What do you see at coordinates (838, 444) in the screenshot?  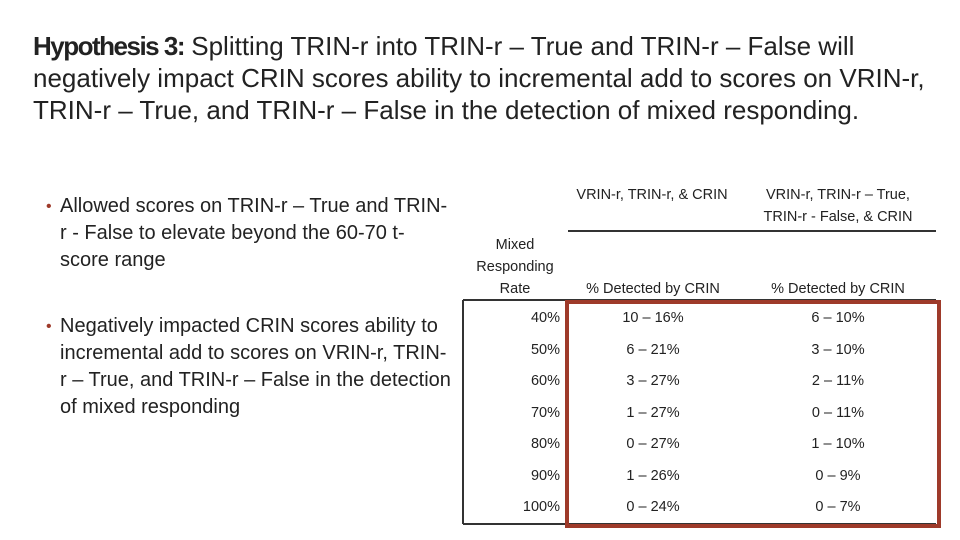 I see `table-cell: 1 – 10%` at bounding box center [838, 444].